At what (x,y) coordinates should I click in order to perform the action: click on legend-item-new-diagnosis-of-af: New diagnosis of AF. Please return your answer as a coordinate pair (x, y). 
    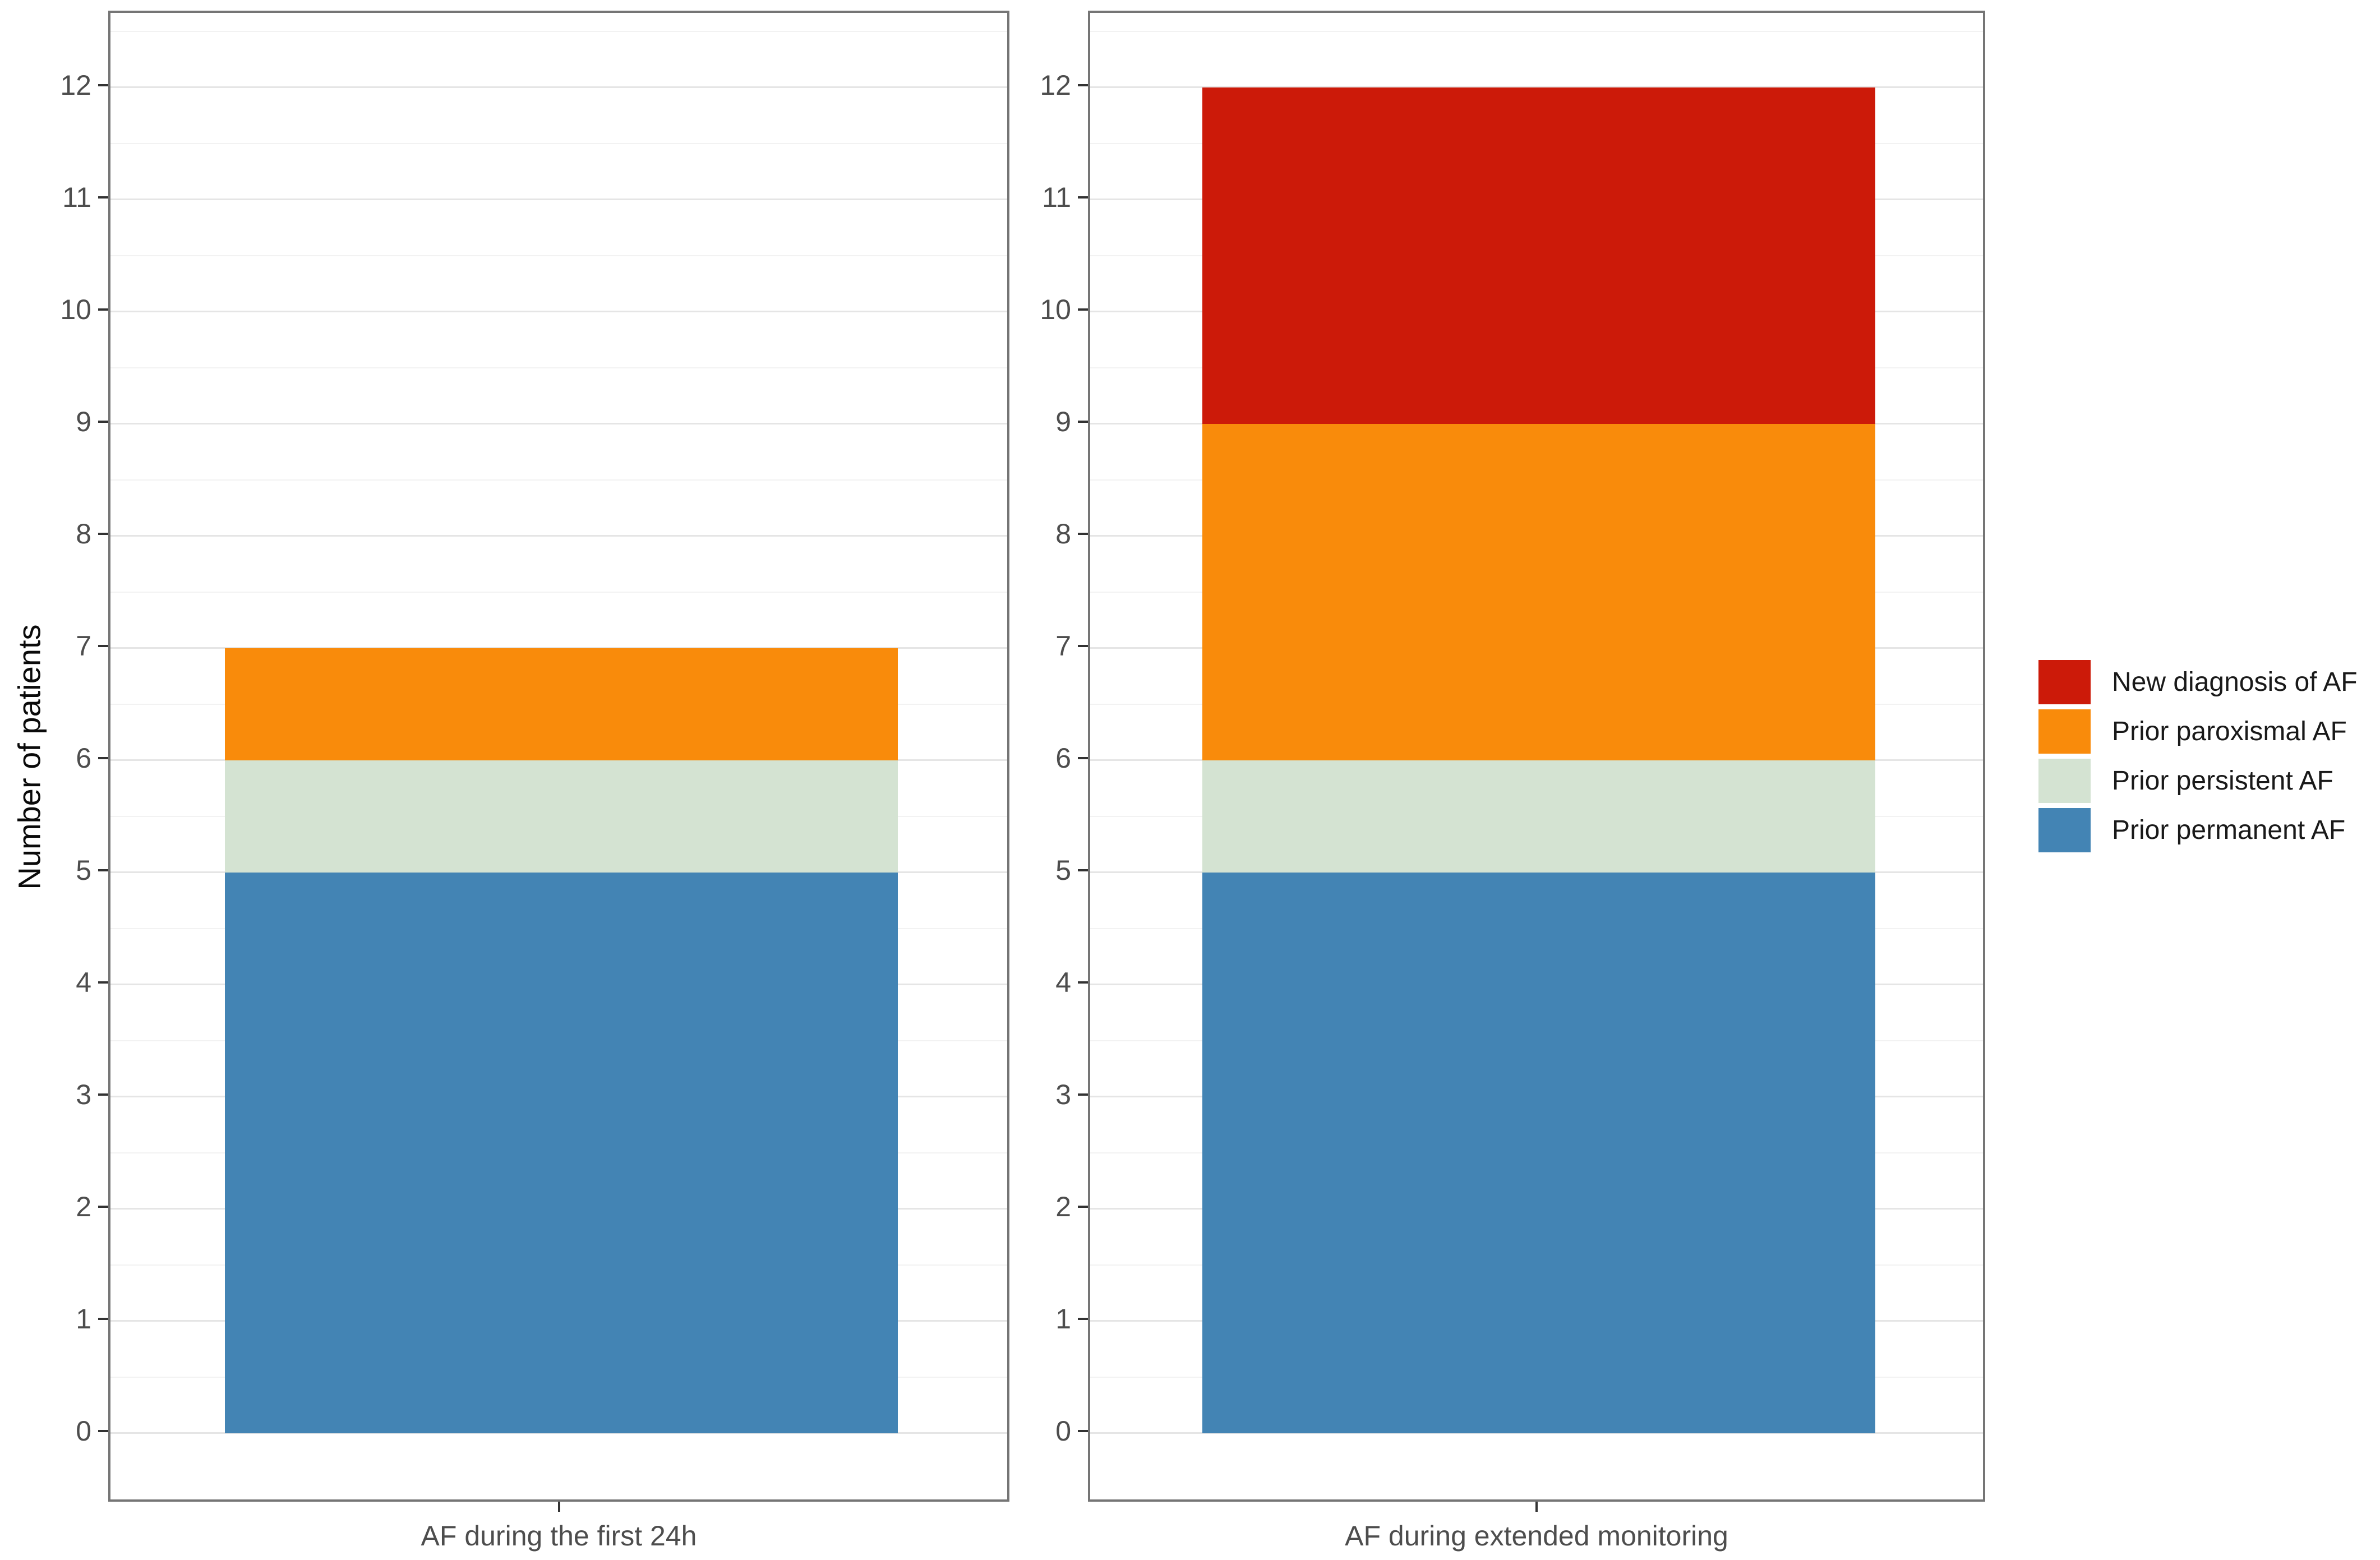
    Looking at the image, I should click on (2198, 682).